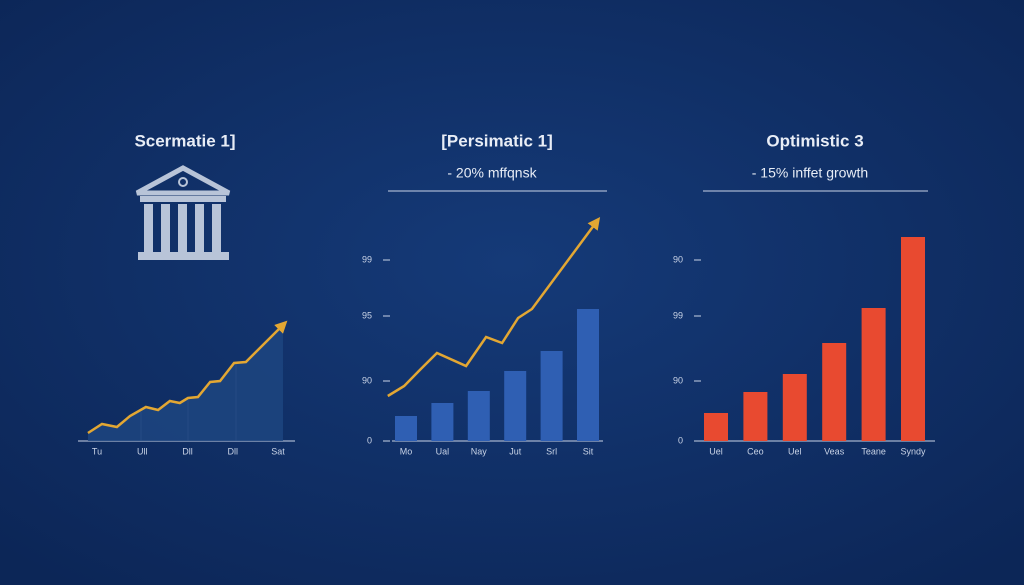 The height and width of the screenshot is (585, 1024). I want to click on x-tick-label: Nay, so click(479, 451).